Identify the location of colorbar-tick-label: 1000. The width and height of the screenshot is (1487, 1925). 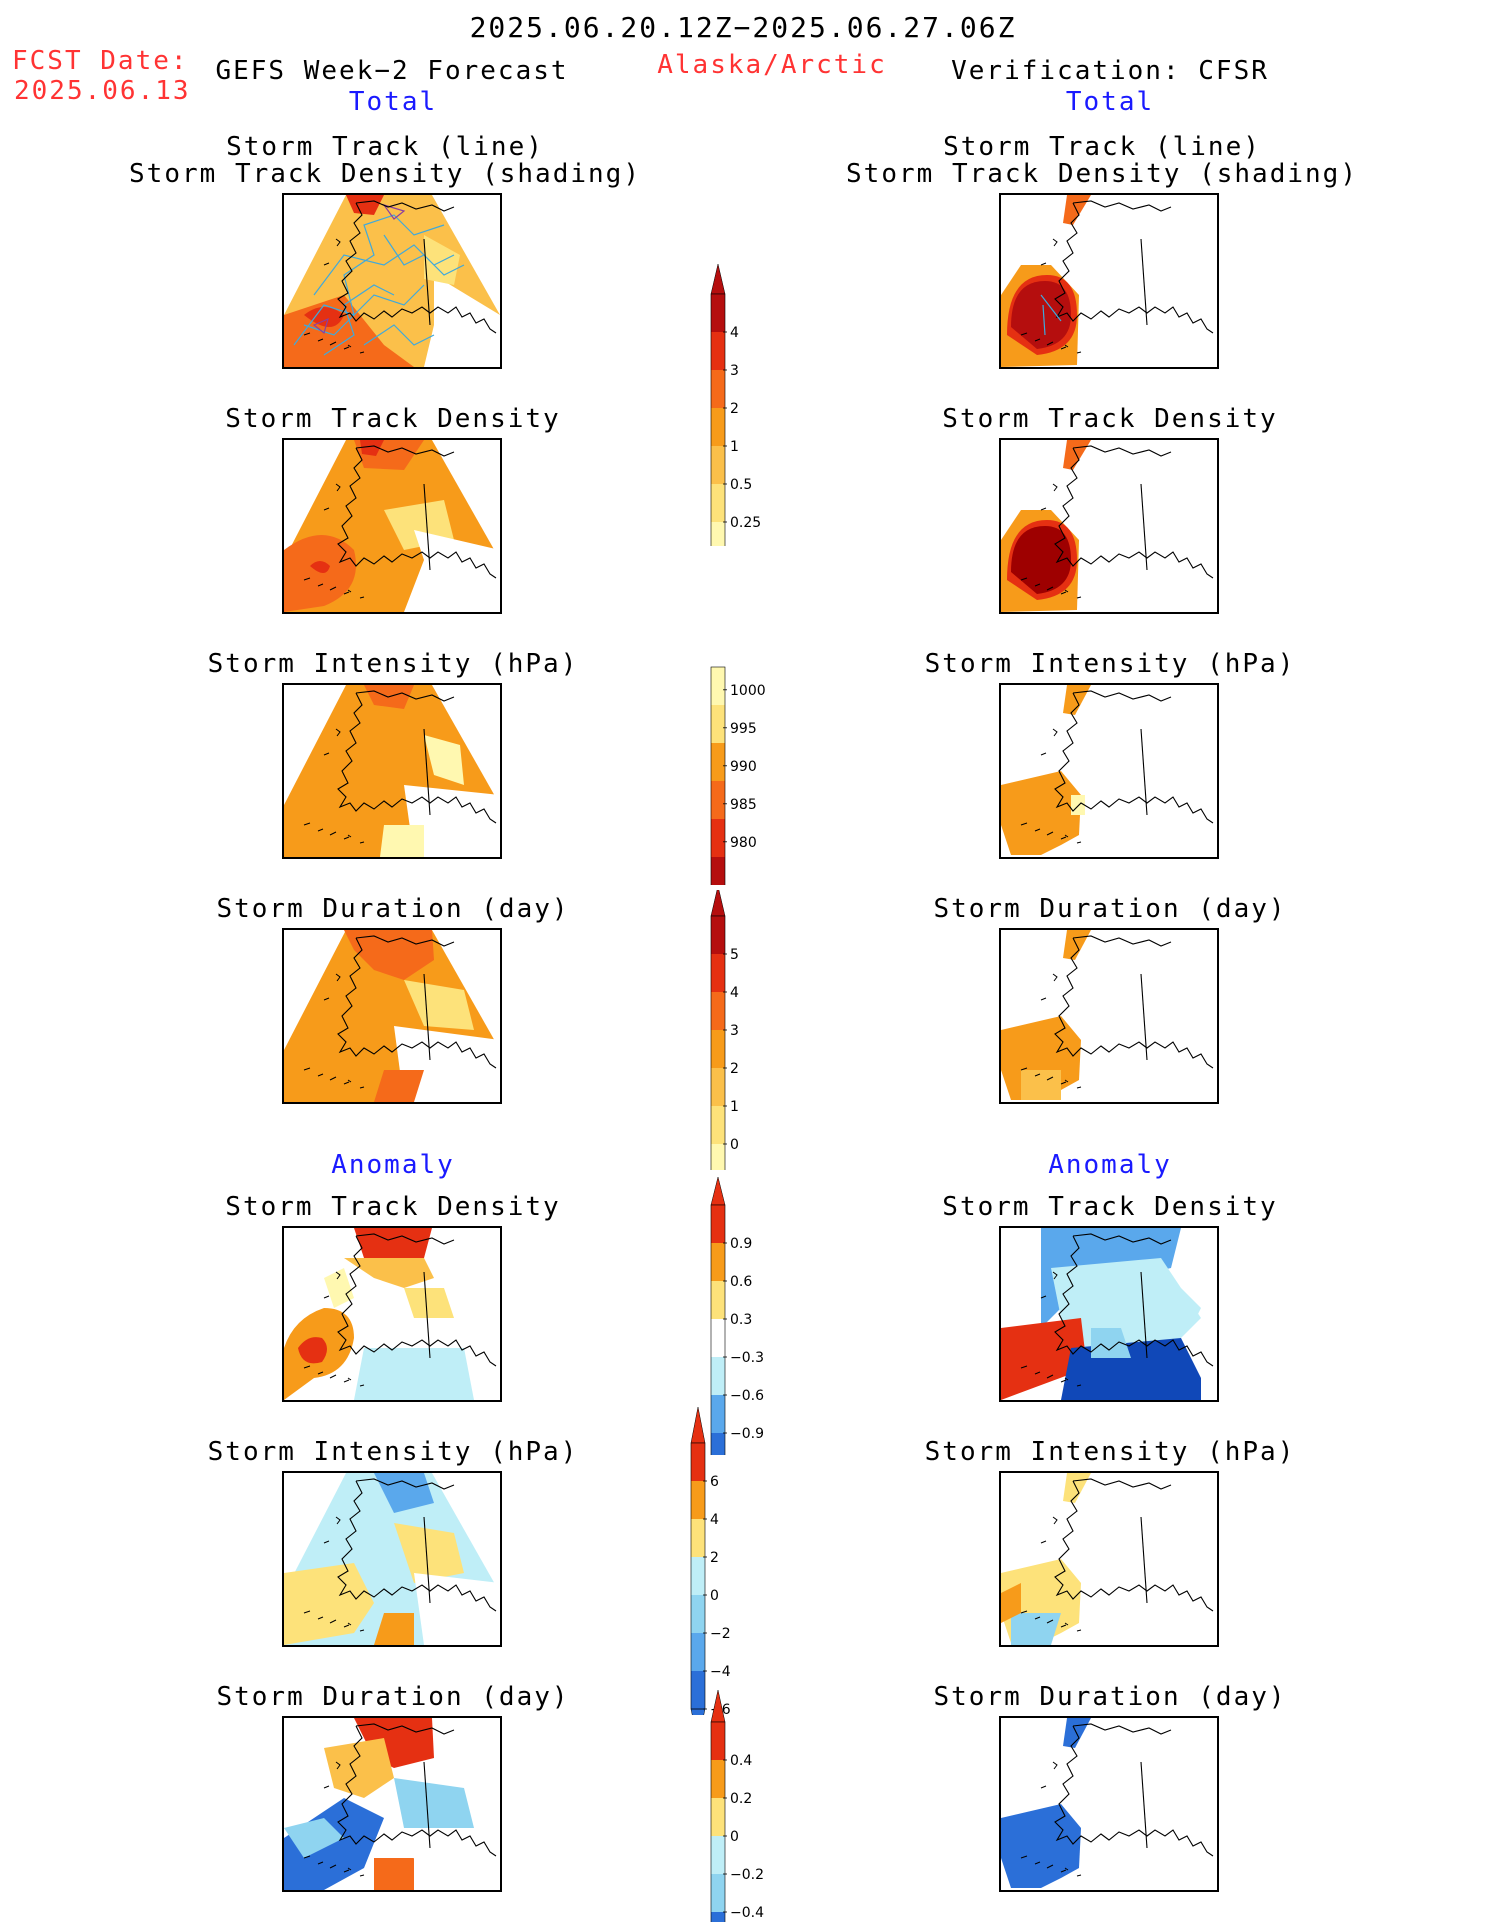
(748, 691).